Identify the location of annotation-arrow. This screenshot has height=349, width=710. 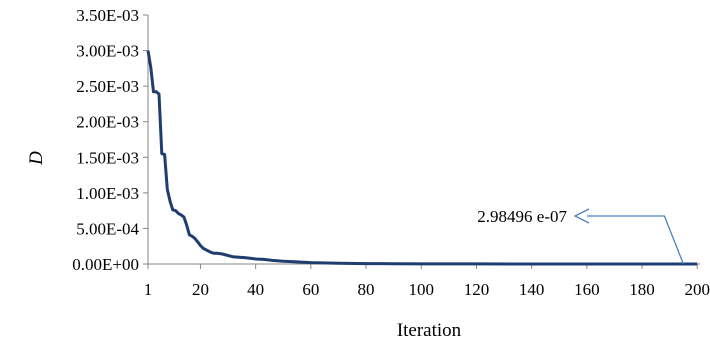
(636, 240).